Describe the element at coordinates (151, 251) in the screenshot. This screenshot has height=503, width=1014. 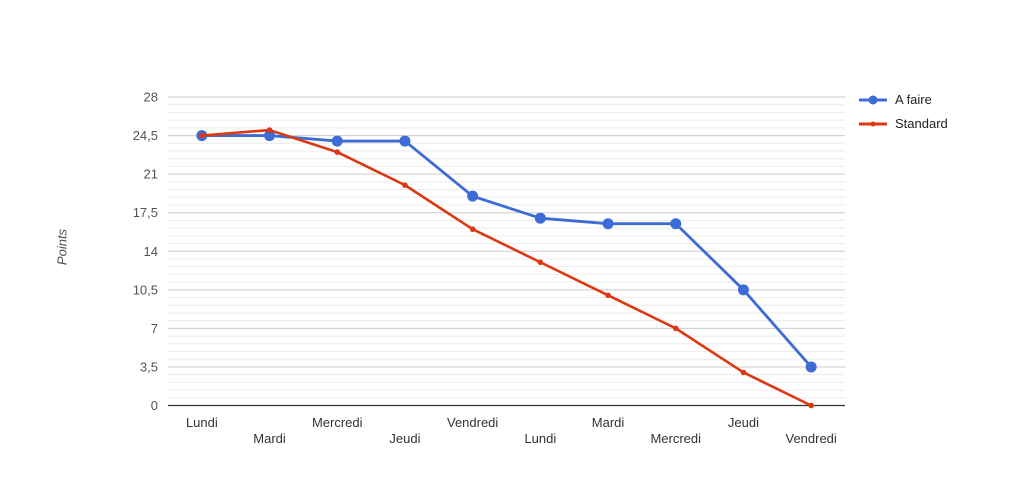
I see `y-tick-label: 14` at that location.